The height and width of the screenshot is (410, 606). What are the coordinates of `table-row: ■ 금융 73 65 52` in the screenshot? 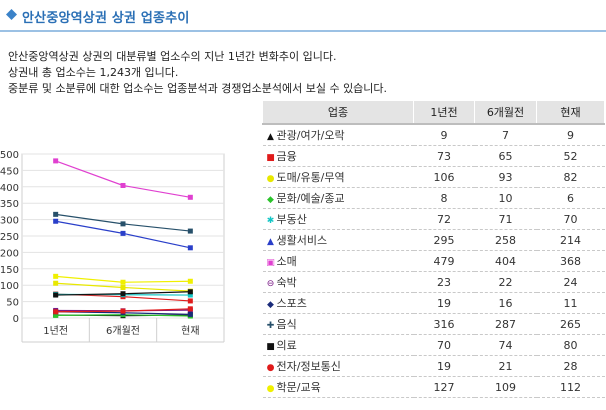 It's located at (433, 156).